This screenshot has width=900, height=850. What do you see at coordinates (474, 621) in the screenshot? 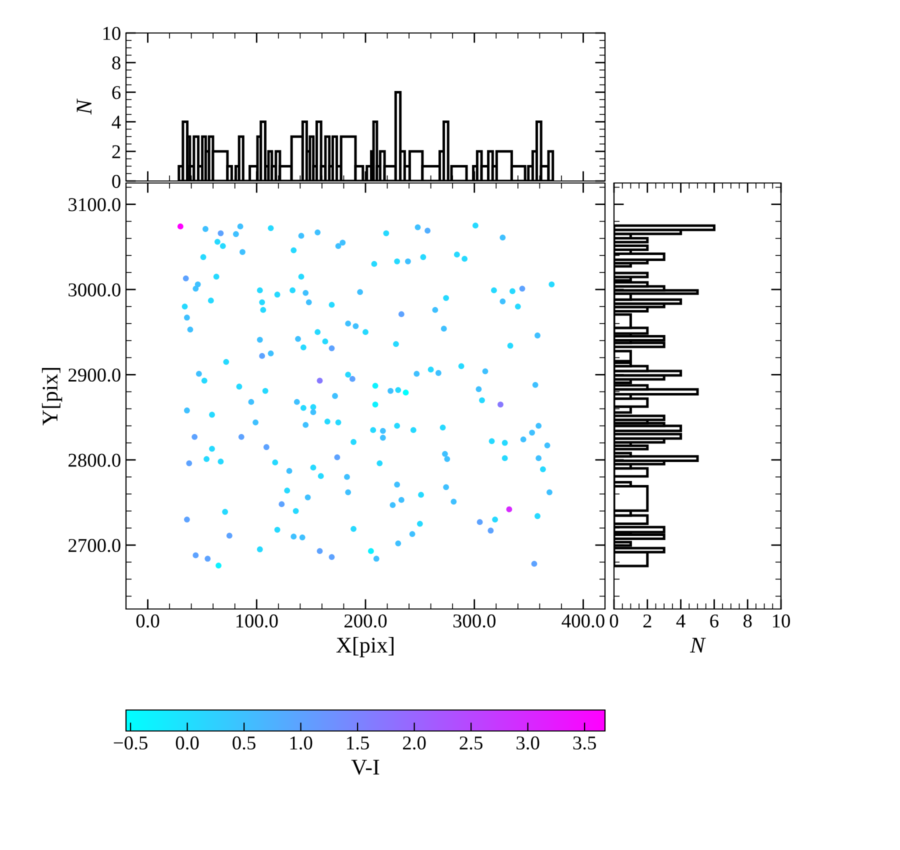
I see `x-tick-label: 300.0` at bounding box center [474, 621].